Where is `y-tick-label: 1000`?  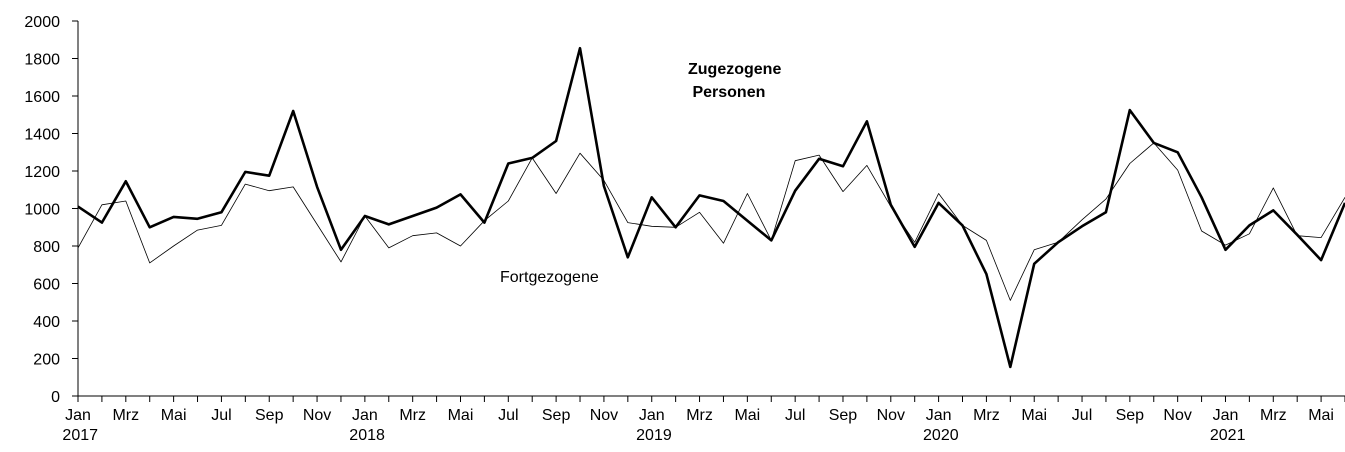 y-tick-label: 1000 is located at coordinates (42, 210).